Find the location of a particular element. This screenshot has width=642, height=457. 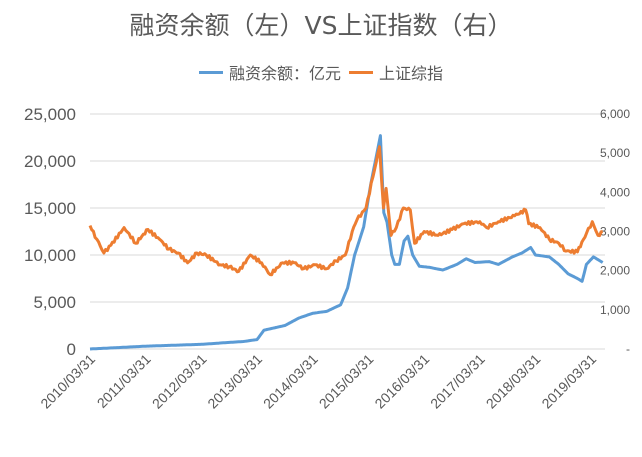

y-right-tick-label: - is located at coordinates (628, 349).